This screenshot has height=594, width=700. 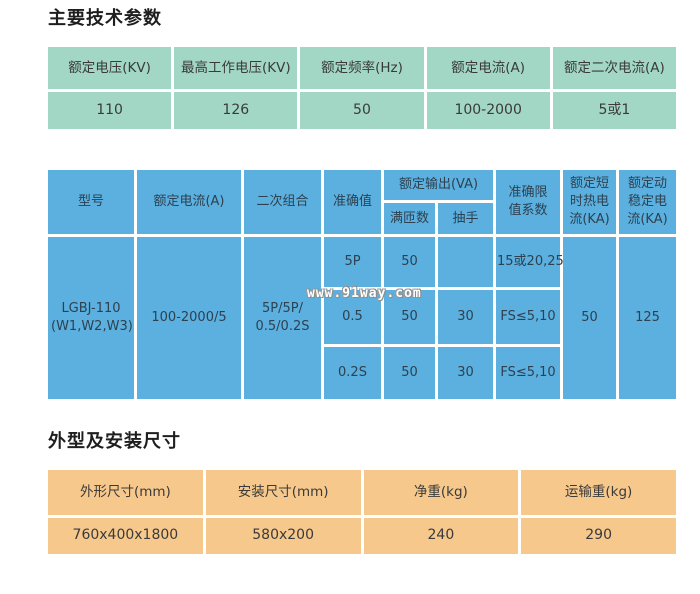 What do you see at coordinates (105, 18) in the screenshot?
I see `section-title-technical-params: 主要技术参数` at bounding box center [105, 18].